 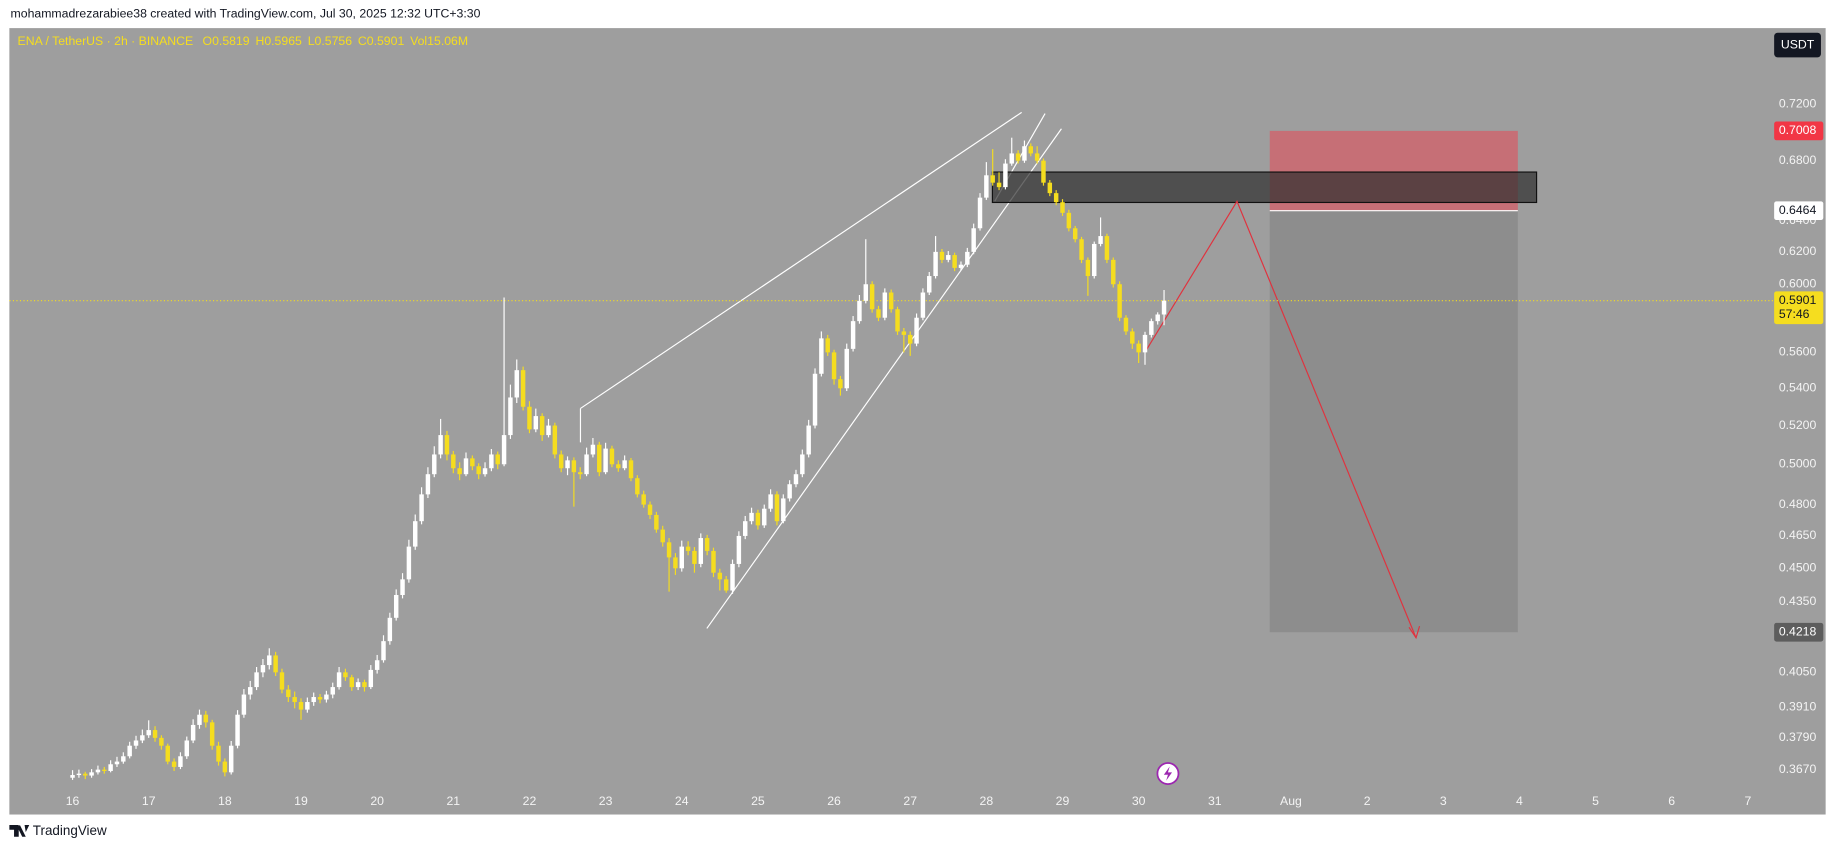 I want to click on x-tick-label: 17, so click(x=149, y=801).